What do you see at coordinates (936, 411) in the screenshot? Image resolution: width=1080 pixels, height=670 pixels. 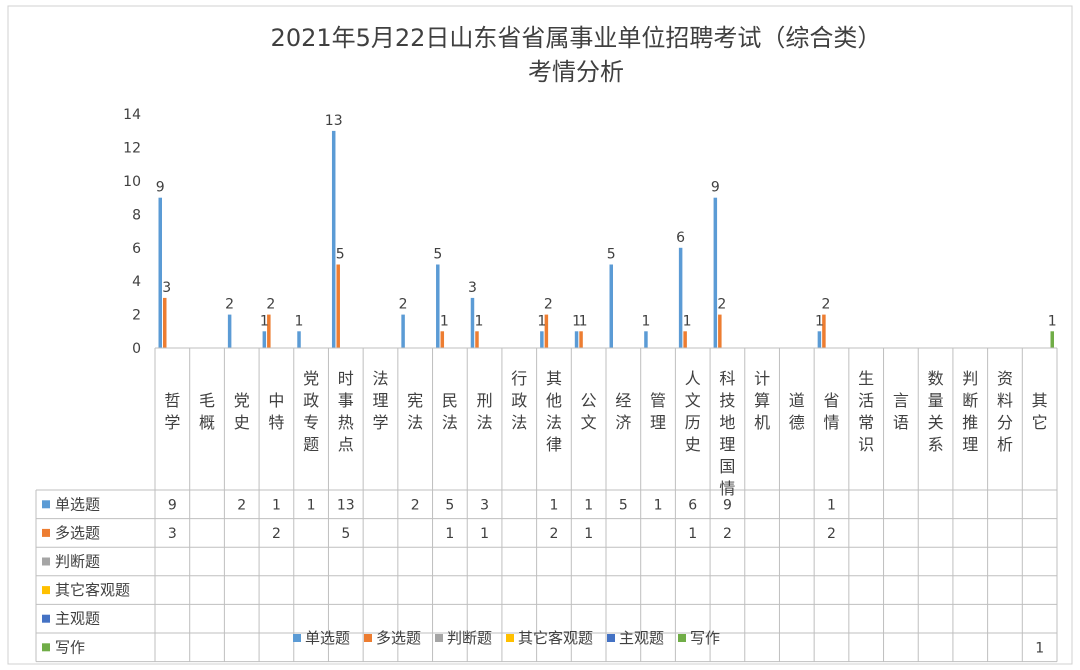 I see `category-label: 数量关系` at bounding box center [936, 411].